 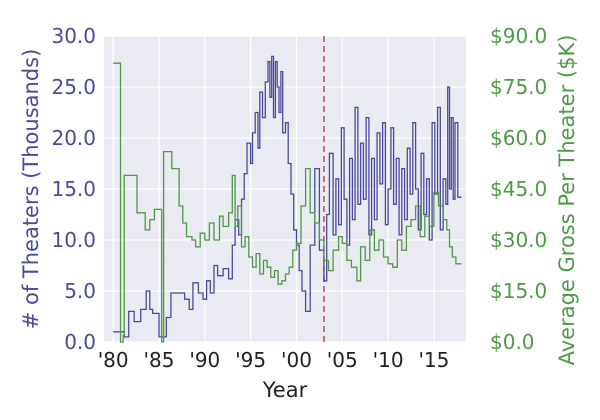 I want to click on x-tick-label: '90, so click(x=204, y=360).